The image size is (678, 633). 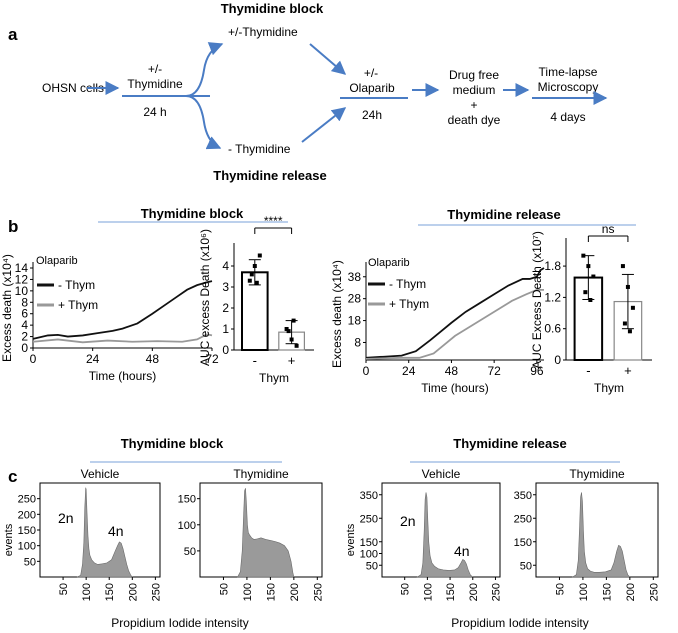 What do you see at coordinates (537, 300) in the screenshot?
I see `y-axis-label: AUC Excess Death (x10⁷)` at bounding box center [537, 300].